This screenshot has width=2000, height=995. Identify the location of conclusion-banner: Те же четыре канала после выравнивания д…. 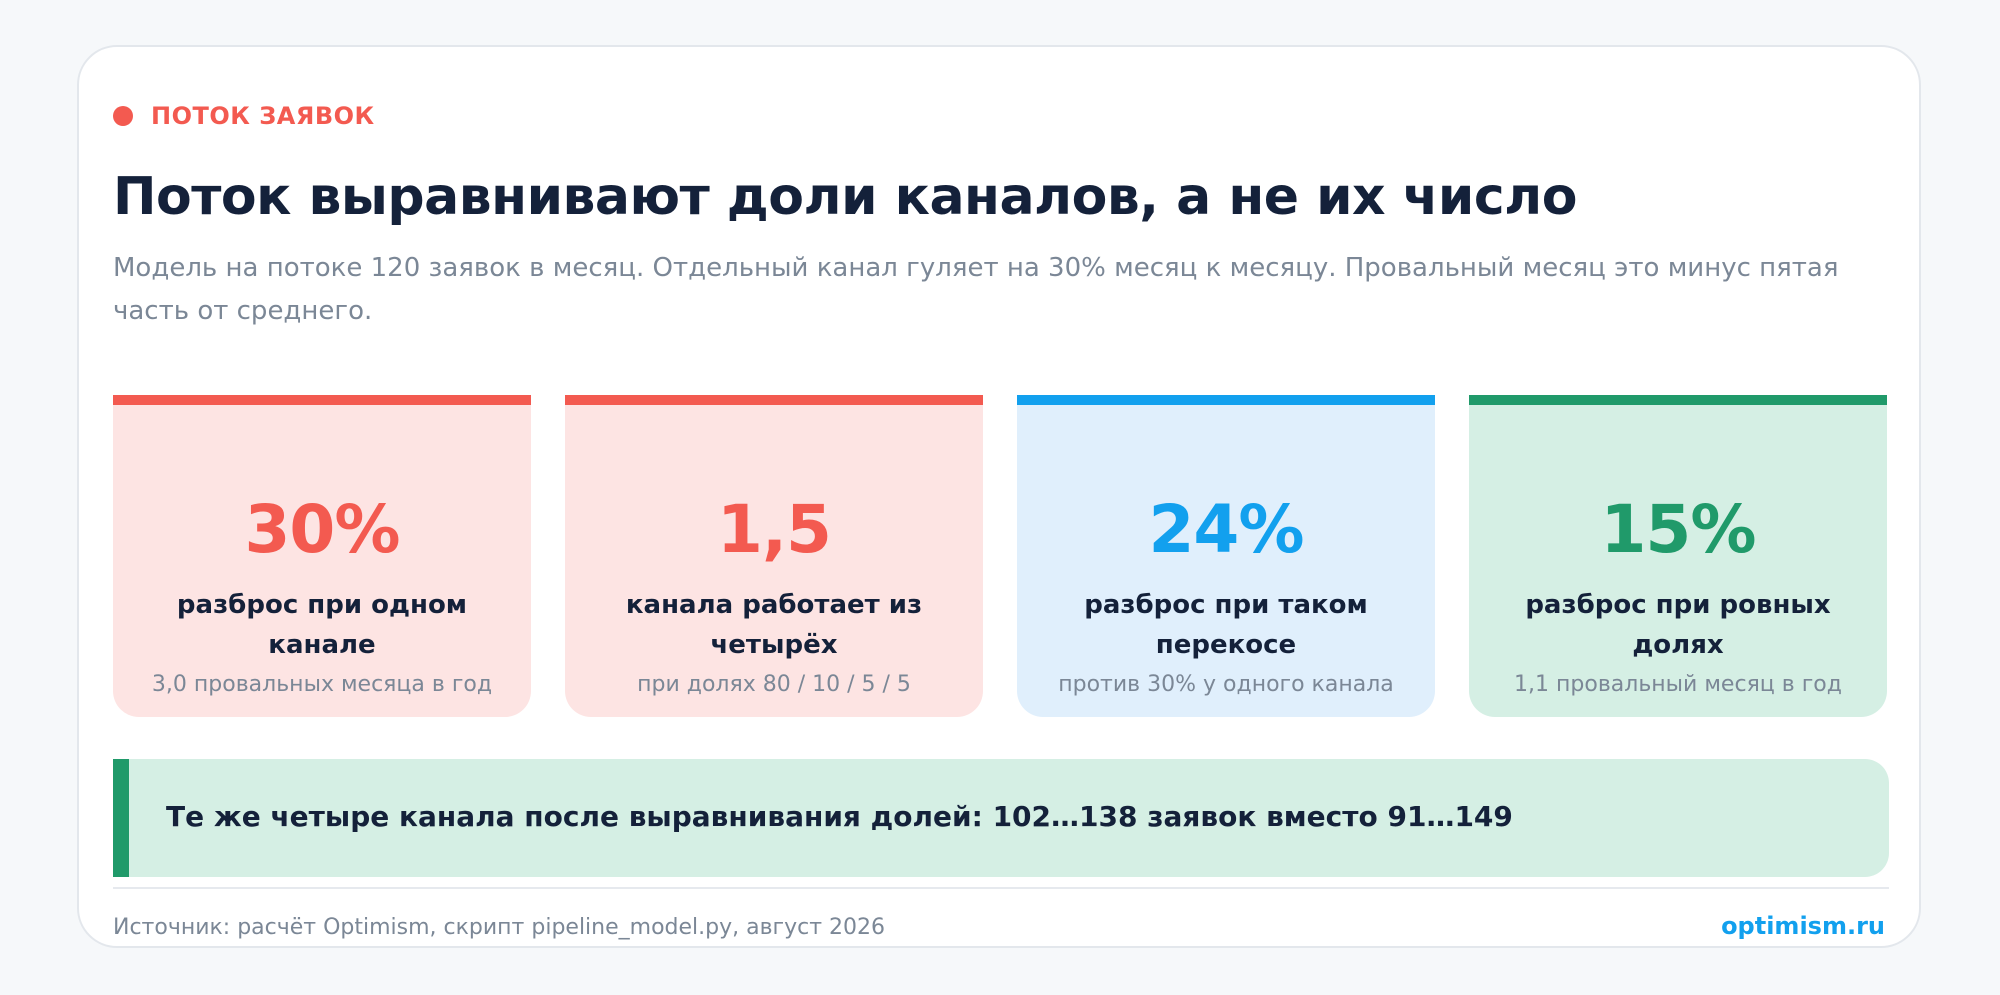
(1001, 818).